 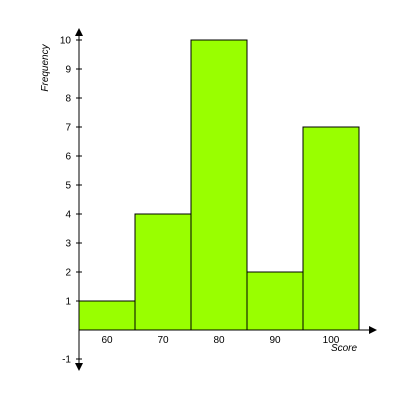 What do you see at coordinates (66, 41) in the screenshot?
I see `y-tick-label-10: 10` at bounding box center [66, 41].